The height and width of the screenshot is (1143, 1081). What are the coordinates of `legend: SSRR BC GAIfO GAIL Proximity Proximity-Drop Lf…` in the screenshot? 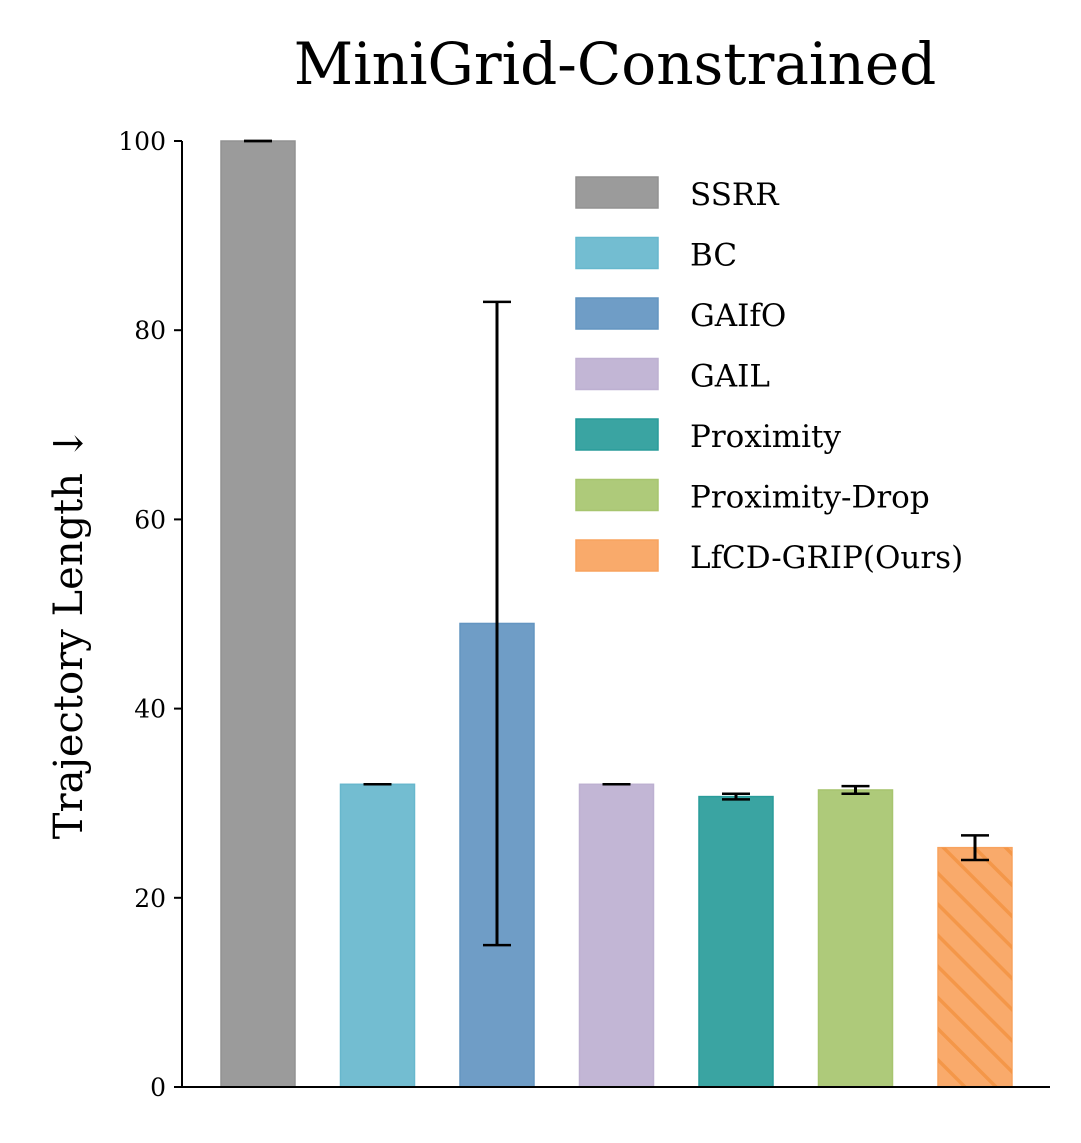 It's located at (769, 376).